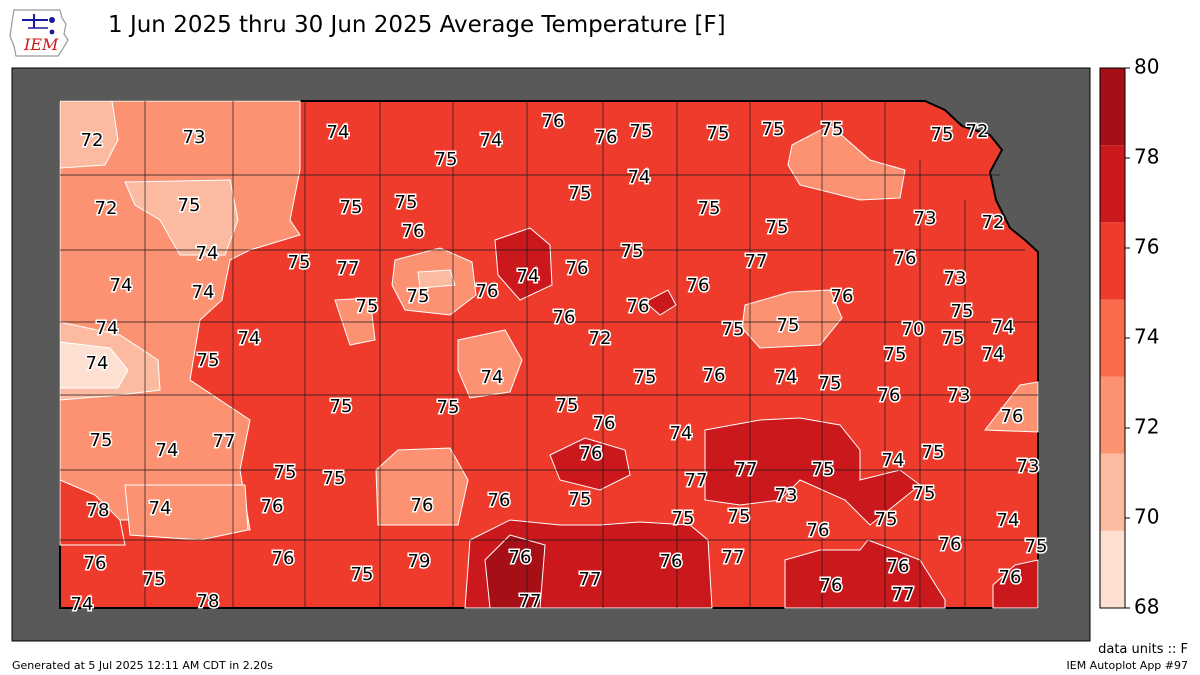 This screenshot has width=1200, height=675. Describe the element at coordinates (523, 264) in the screenshot. I see `contour-76-78-a` at that location.